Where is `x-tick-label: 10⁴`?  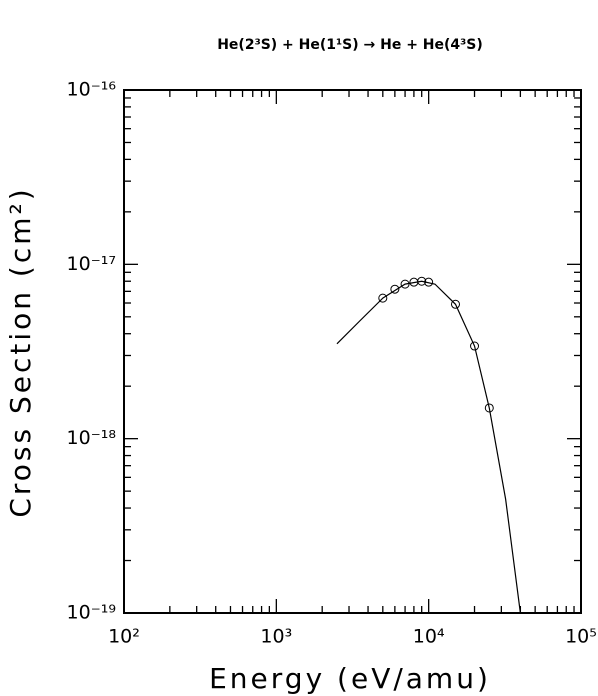
x-tick-label: 10⁴ is located at coordinates (429, 637).